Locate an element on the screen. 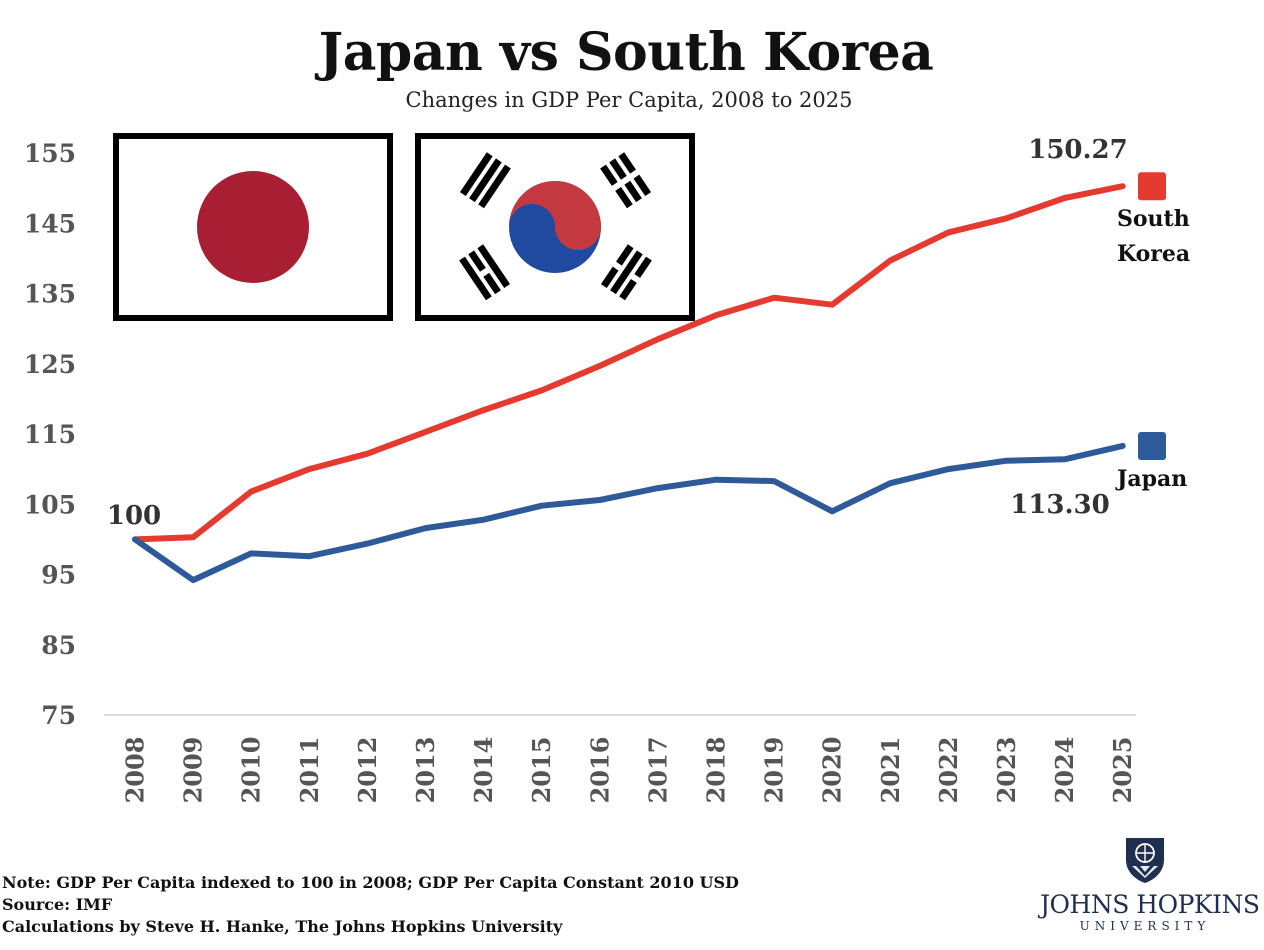 This screenshot has height=950, width=1264. x-tick-label: 2014 is located at coordinates (483, 770).